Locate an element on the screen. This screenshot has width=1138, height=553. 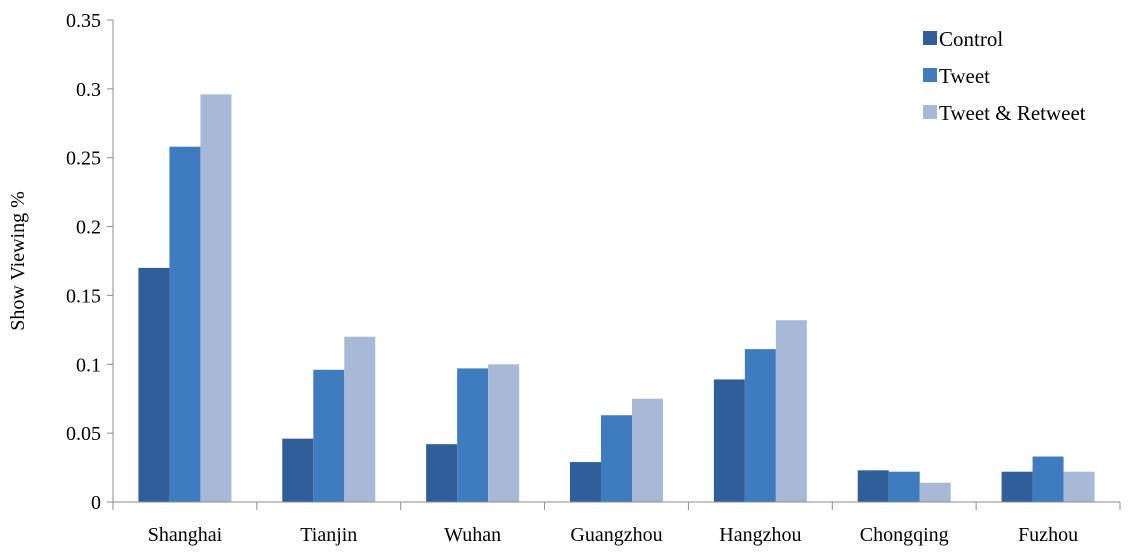
bar-tweet-fuzhou is located at coordinates (1048, 479).